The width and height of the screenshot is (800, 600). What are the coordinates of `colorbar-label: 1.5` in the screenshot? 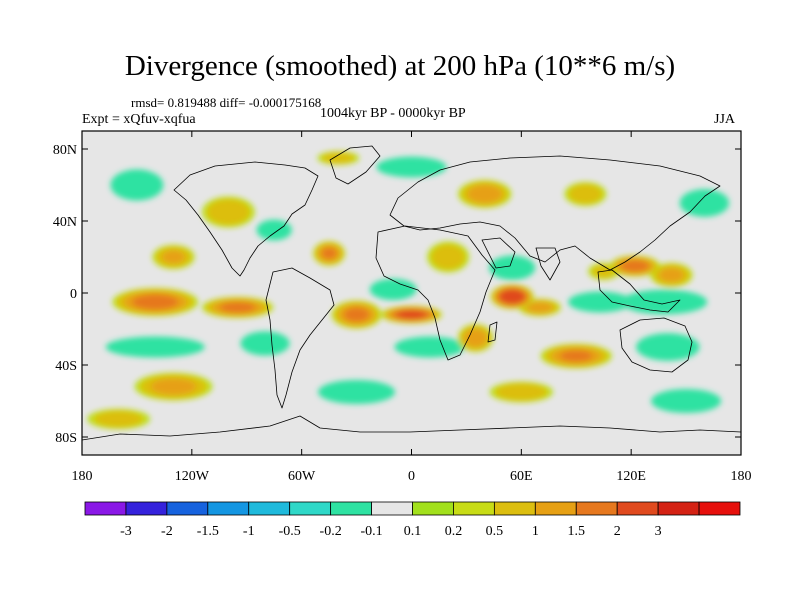 It's located at (577, 531).